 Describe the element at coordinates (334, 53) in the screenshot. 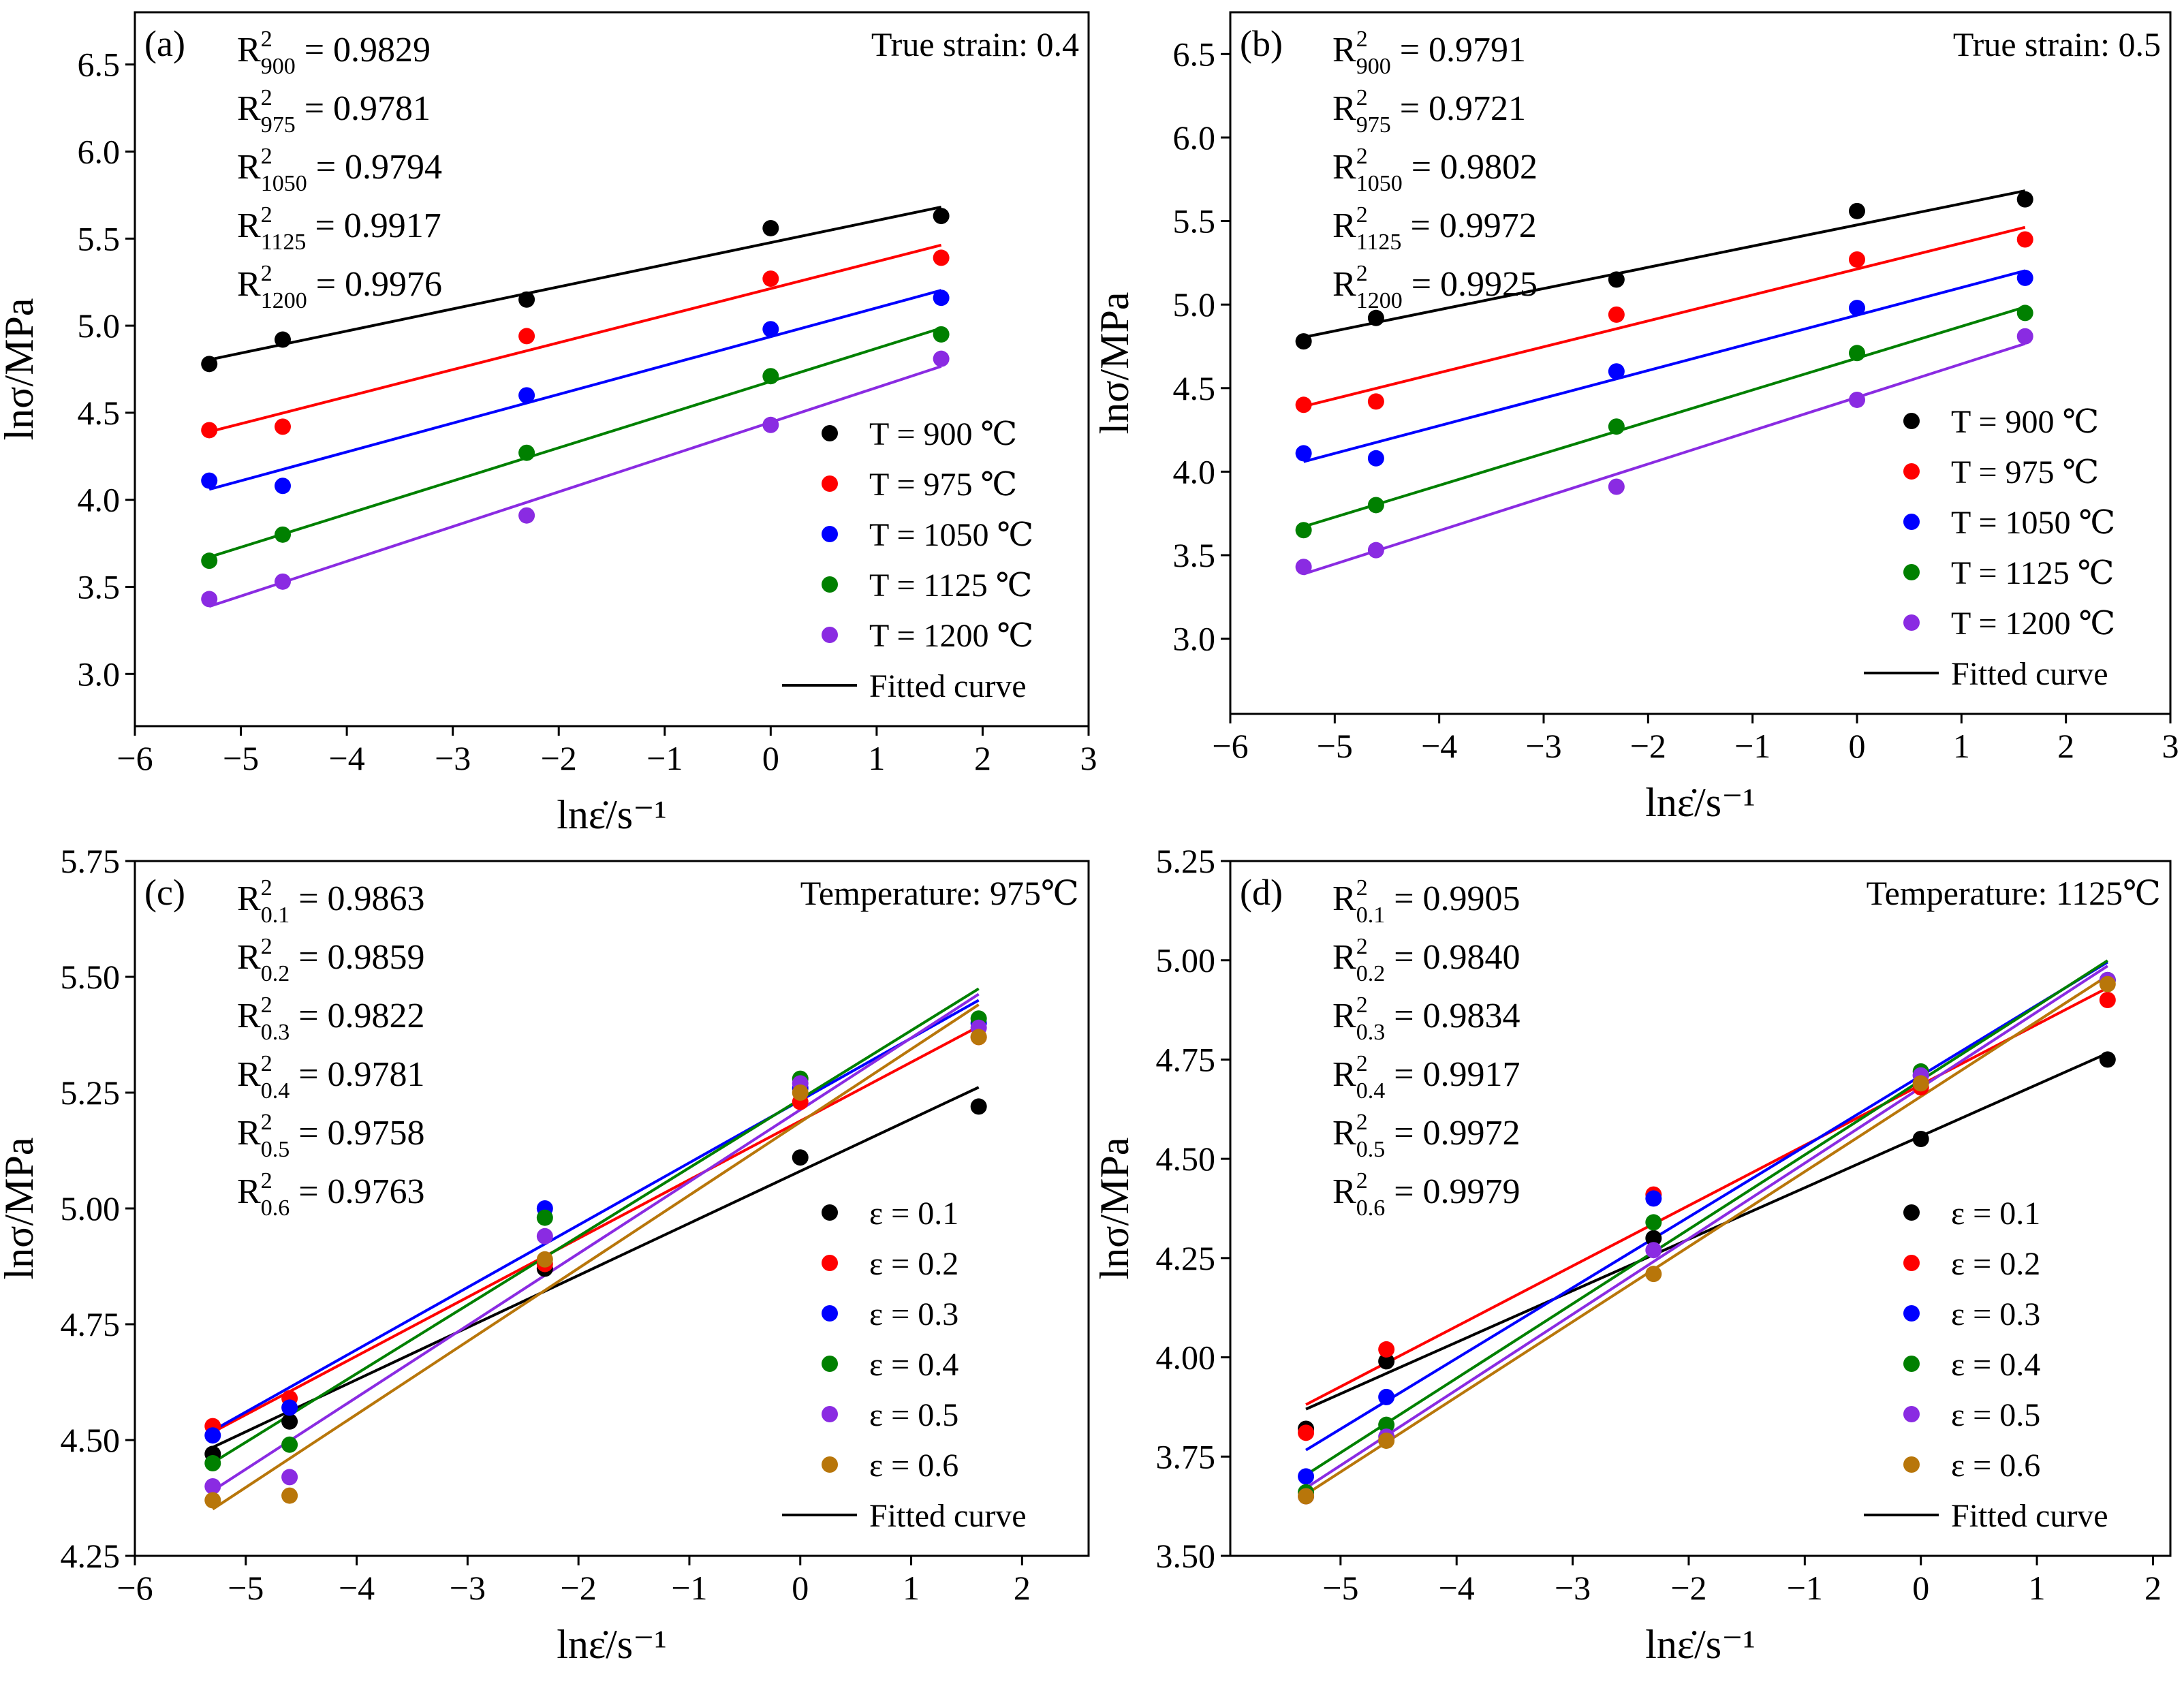

I see `r2-annotation: R2 900 = 0.9829` at that location.